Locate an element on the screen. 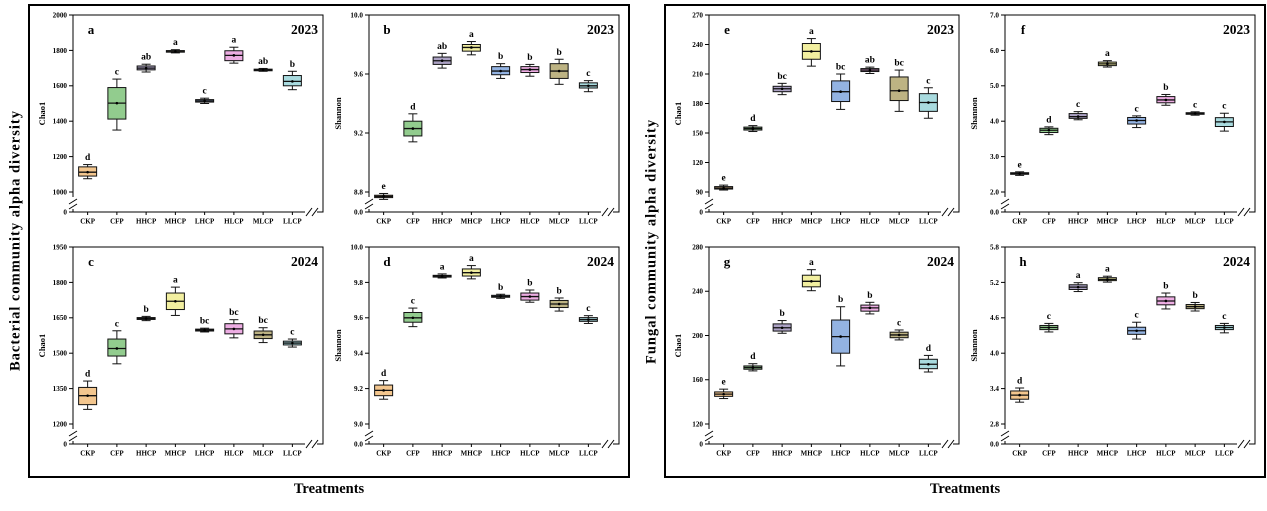 This screenshot has width=1267, height=511. ytick-label-8.8: 8.8 is located at coordinates (358, 192).